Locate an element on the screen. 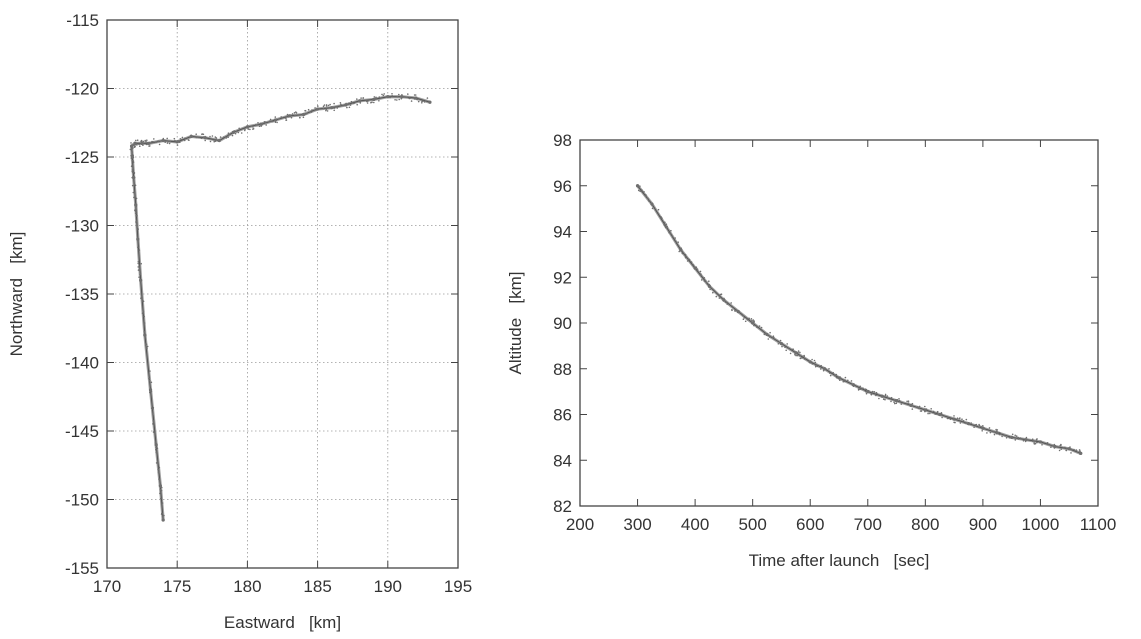 This screenshot has width=1141, height=639. x-tick-label: 900 is located at coordinates (983, 524).